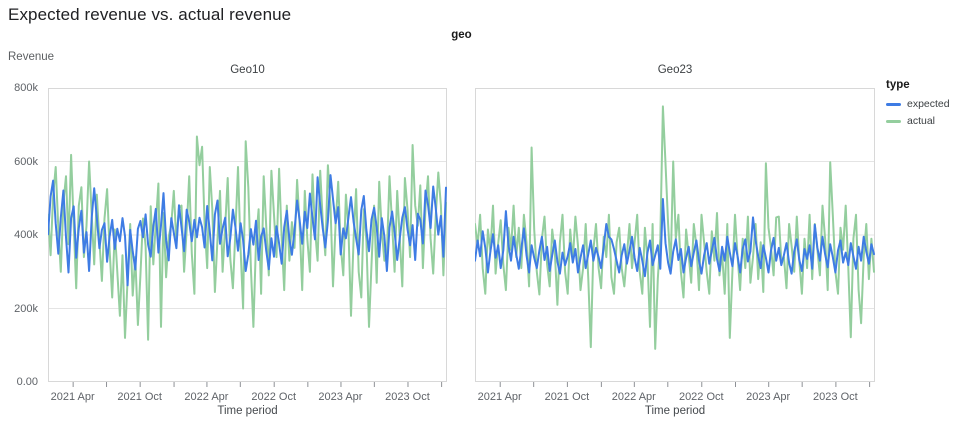  What do you see at coordinates (918, 112) in the screenshot?
I see `legend-items: expected actual` at bounding box center [918, 112].